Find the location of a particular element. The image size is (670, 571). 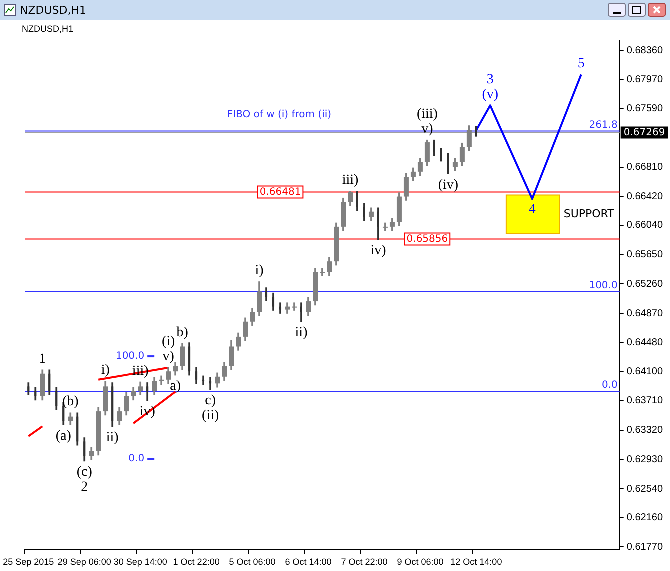

annotation: iii) is located at coordinates (350, 180).